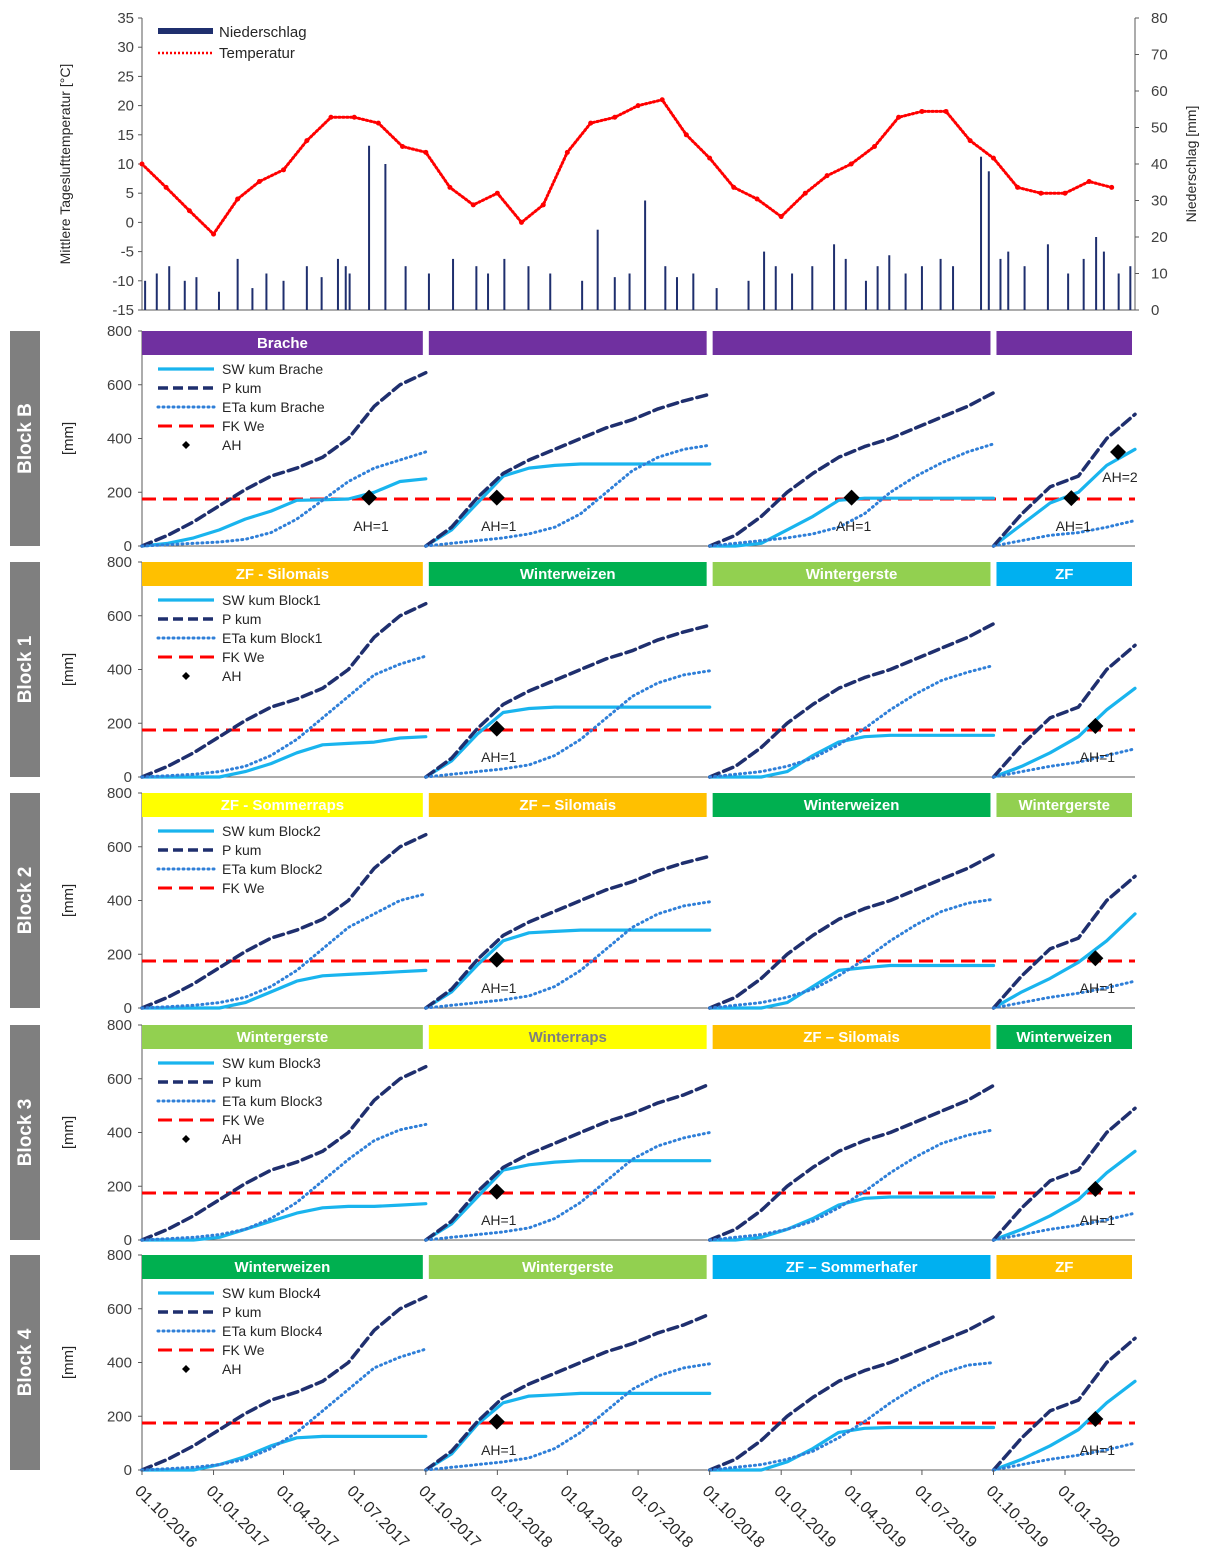 This screenshot has height=1558, width=1208. Describe the element at coordinates (1017, 1517) in the screenshot. I see `x-tick-label: 01.10.2019` at that location.